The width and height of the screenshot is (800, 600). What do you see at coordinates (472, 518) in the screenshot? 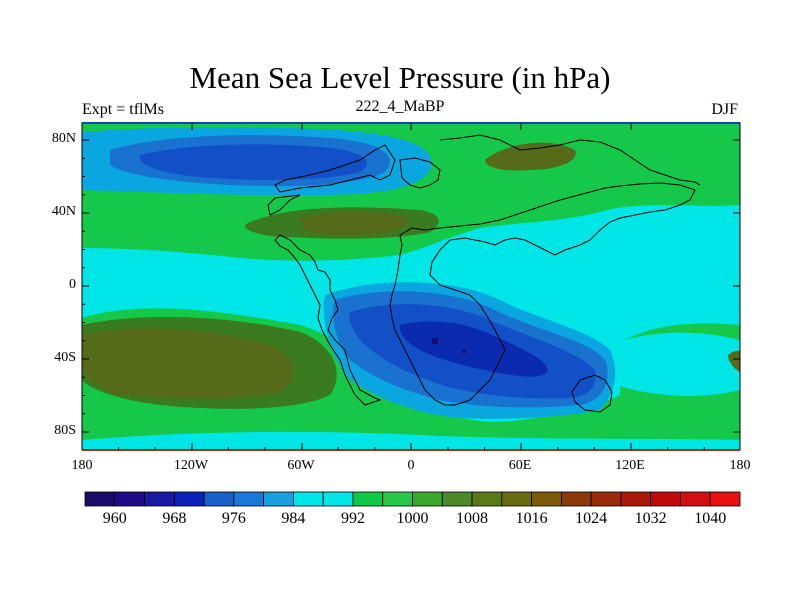
I see `colorbar-label: 1008` at bounding box center [472, 518].